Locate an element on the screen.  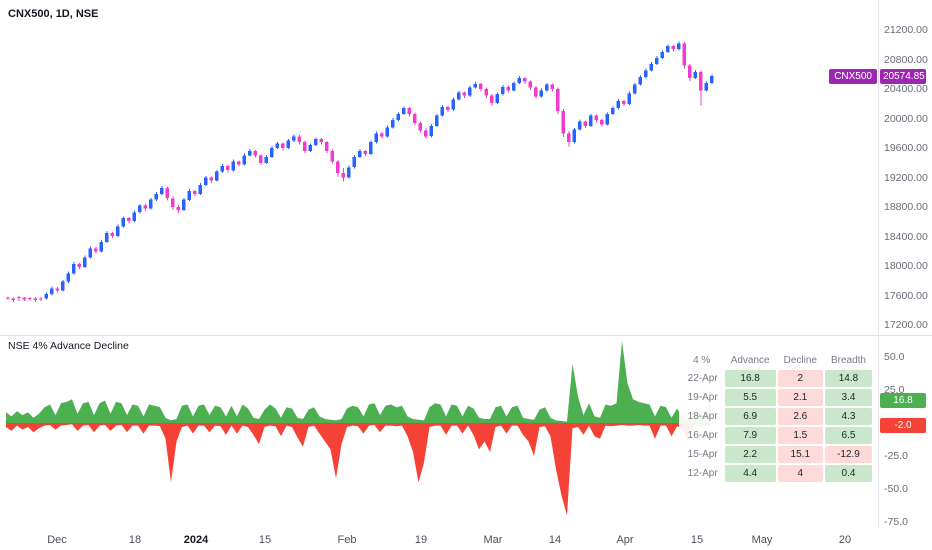
price-tick-label: 17600.00 is located at coordinates (906, 295).